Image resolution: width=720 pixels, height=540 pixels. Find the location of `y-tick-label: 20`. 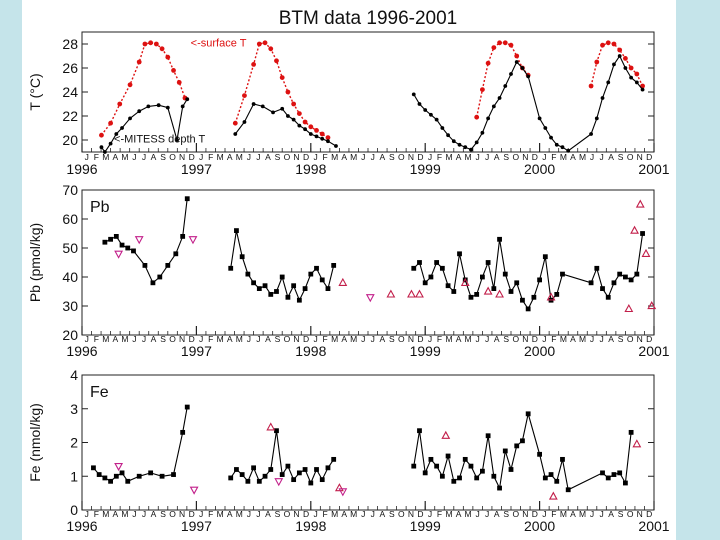

y-tick-label: 20 is located at coordinates (70, 335).